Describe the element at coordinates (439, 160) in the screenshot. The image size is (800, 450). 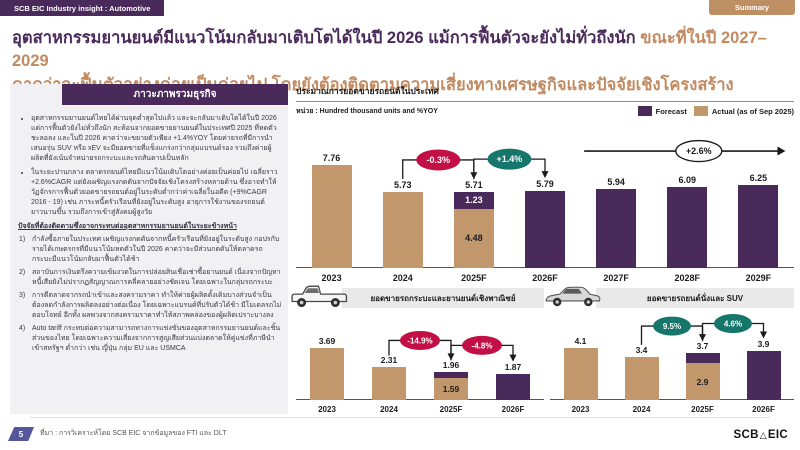
I see `growth-badge: -0.3%` at that location.